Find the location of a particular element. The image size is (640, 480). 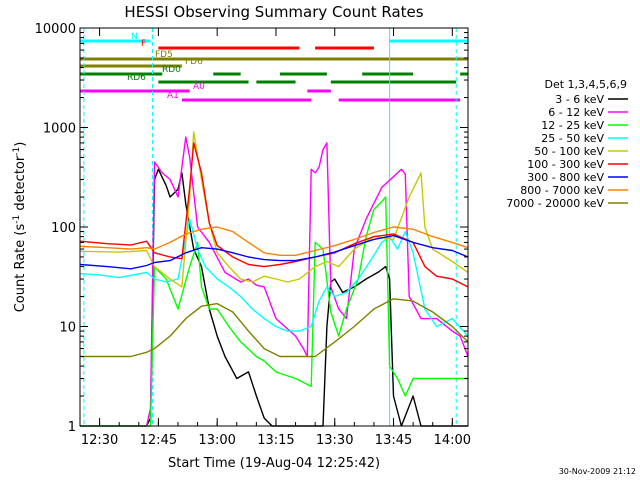

flag-label-fd5: FD5 is located at coordinates (164, 55).